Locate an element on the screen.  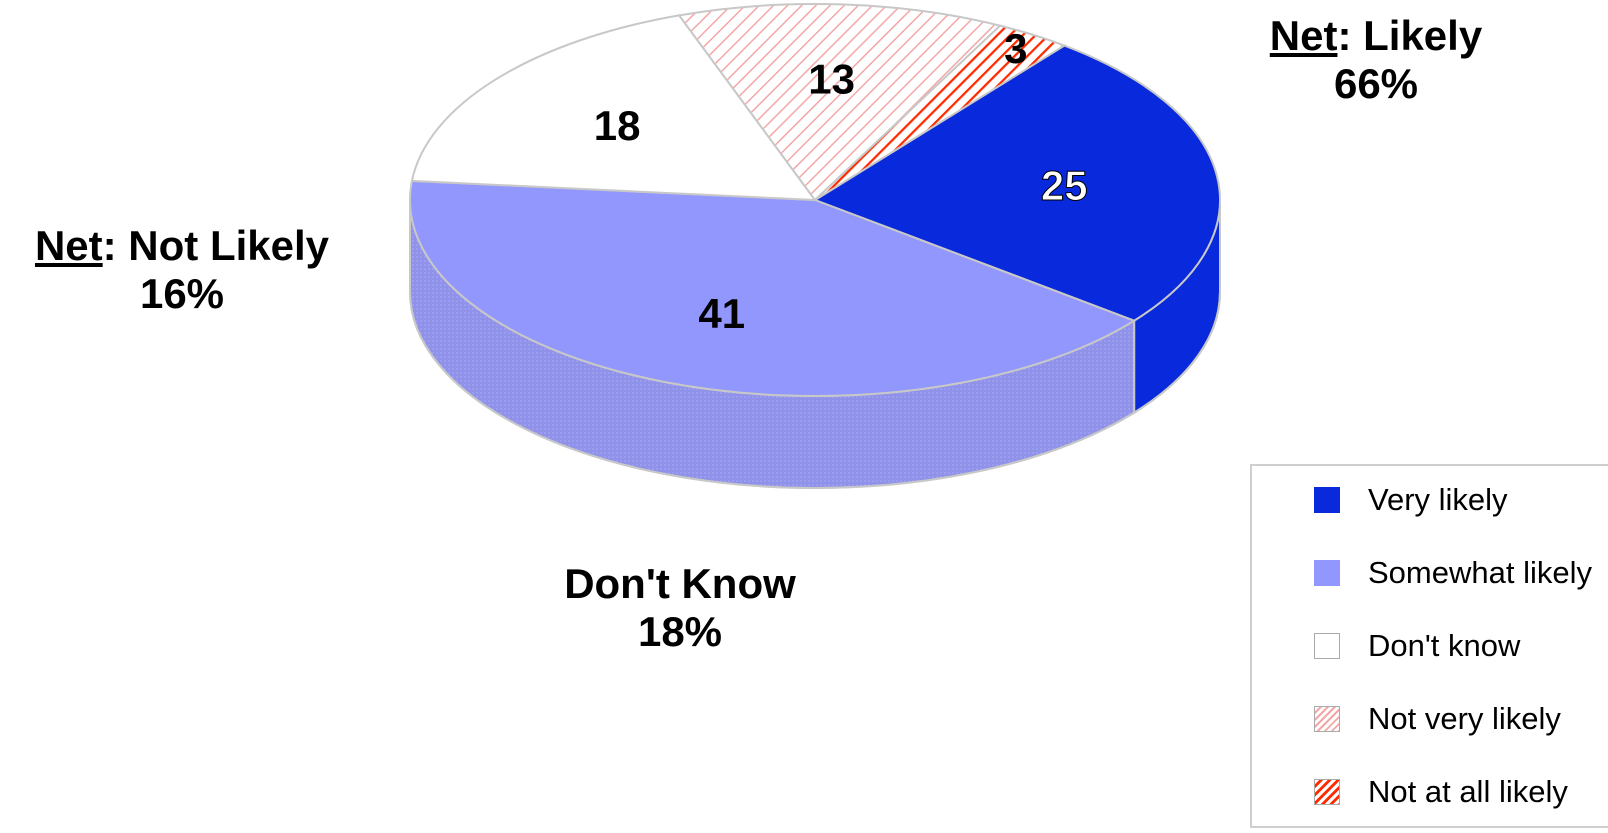
dont-know-group-value: 18% is located at coordinates (680, 631).